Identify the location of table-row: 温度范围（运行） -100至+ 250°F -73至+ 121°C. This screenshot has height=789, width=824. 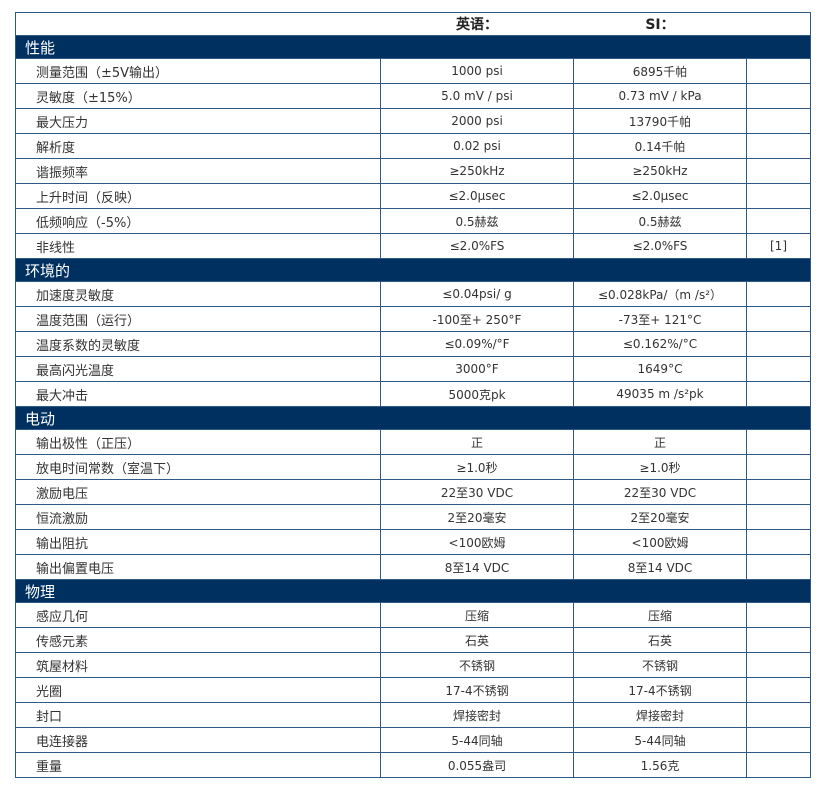
(413, 319).